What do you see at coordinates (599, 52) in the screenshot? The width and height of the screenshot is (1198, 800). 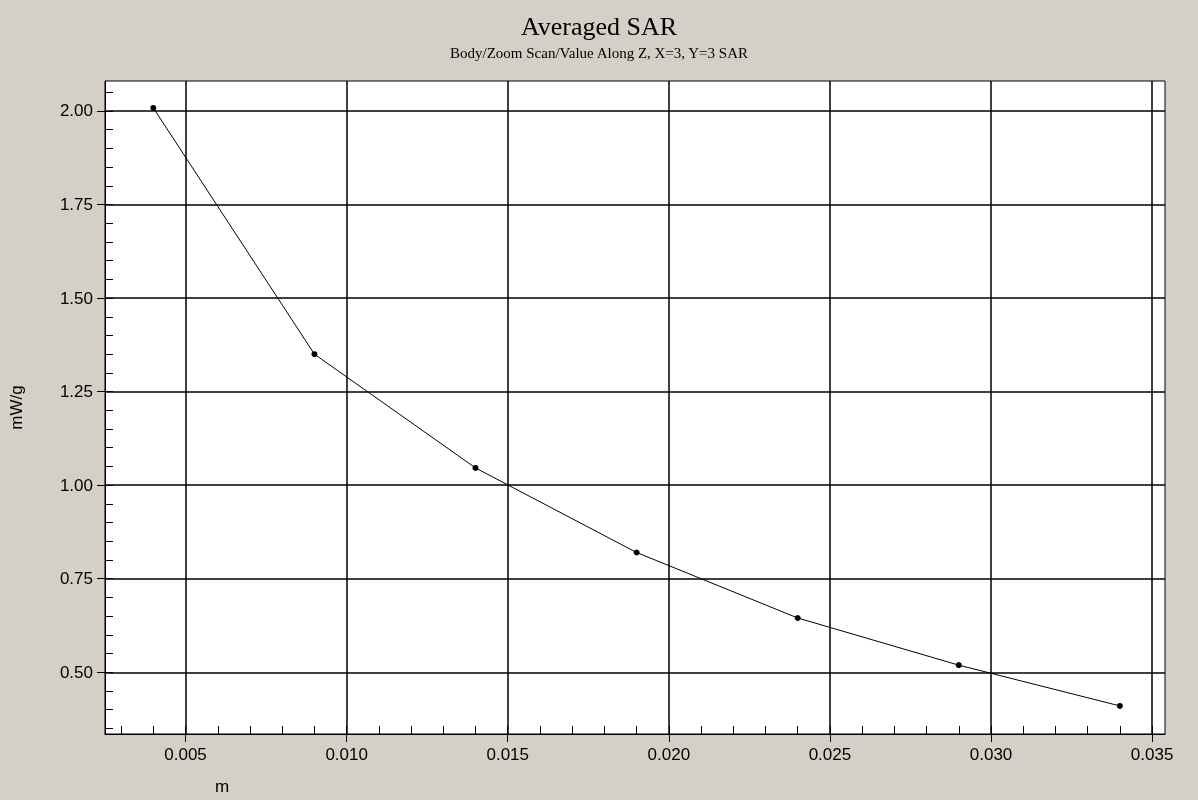 I see `chart-subtitle: Body/Zoom Scan/Value Along Z, X=3, Y=3 SAR` at bounding box center [599, 52].